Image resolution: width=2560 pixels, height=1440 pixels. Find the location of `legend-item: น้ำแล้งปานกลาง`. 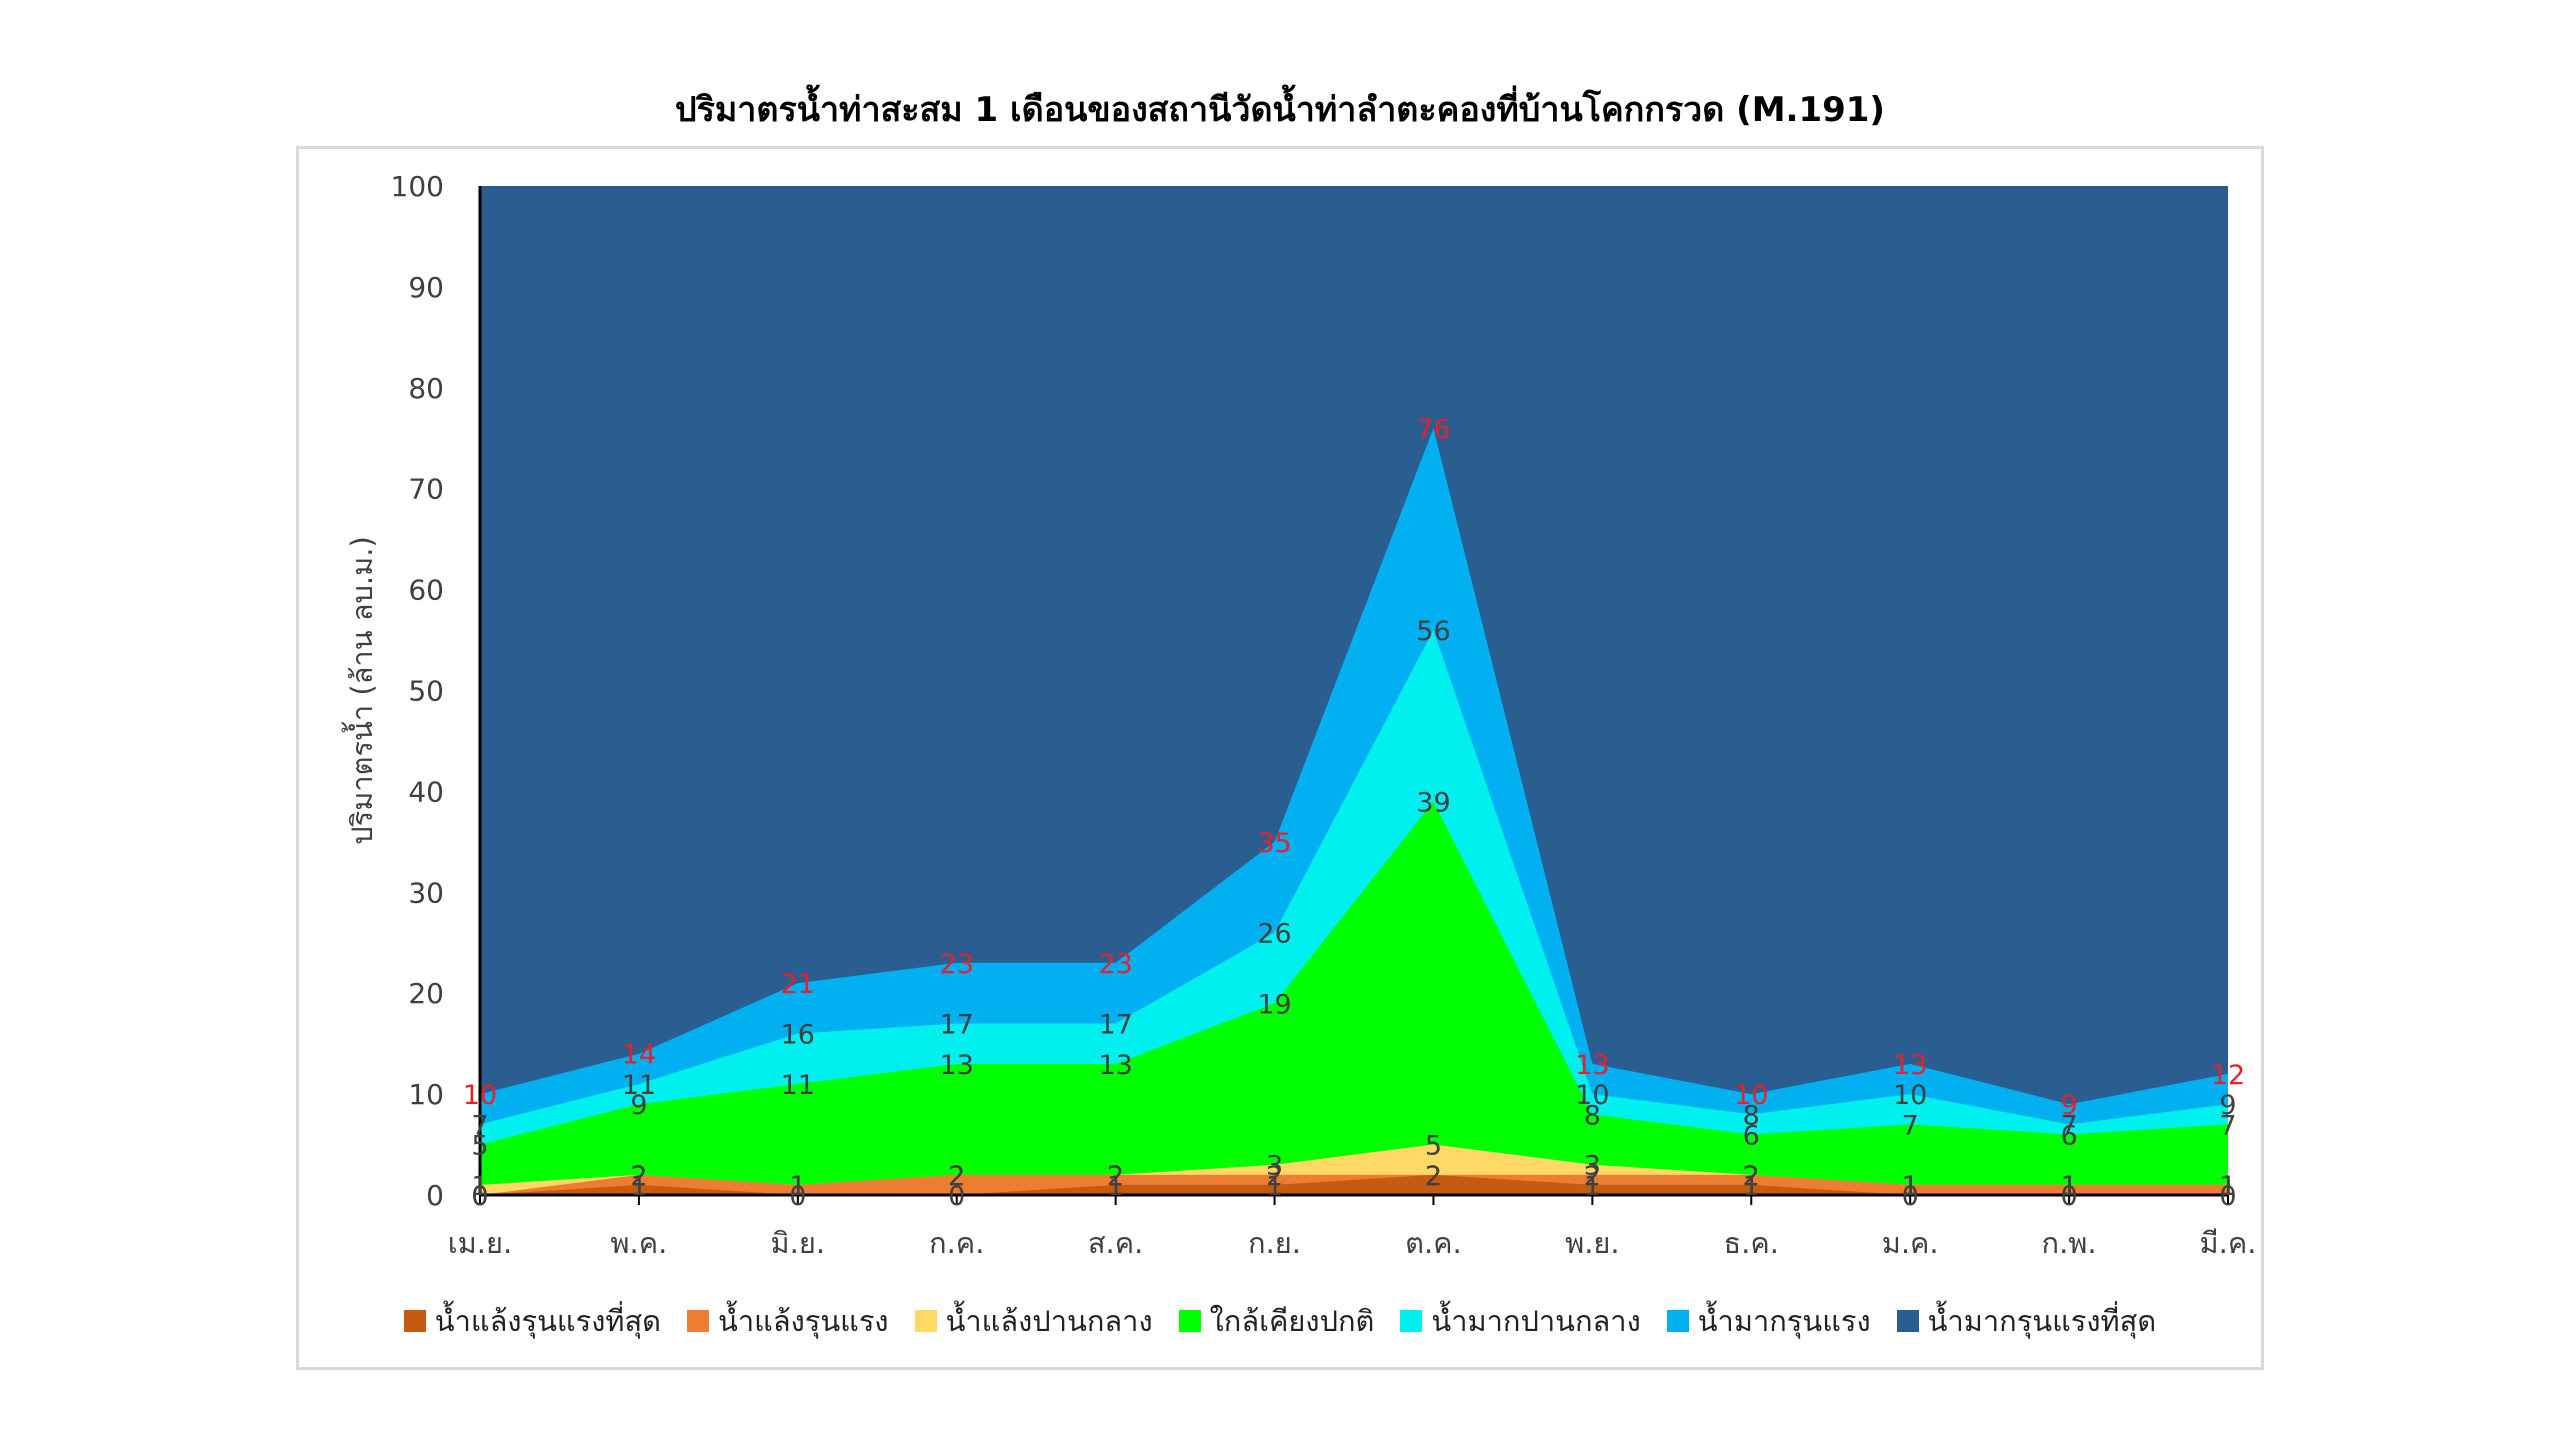

legend-item: น้ำแล้งปานกลาง is located at coordinates (1033, 1321).